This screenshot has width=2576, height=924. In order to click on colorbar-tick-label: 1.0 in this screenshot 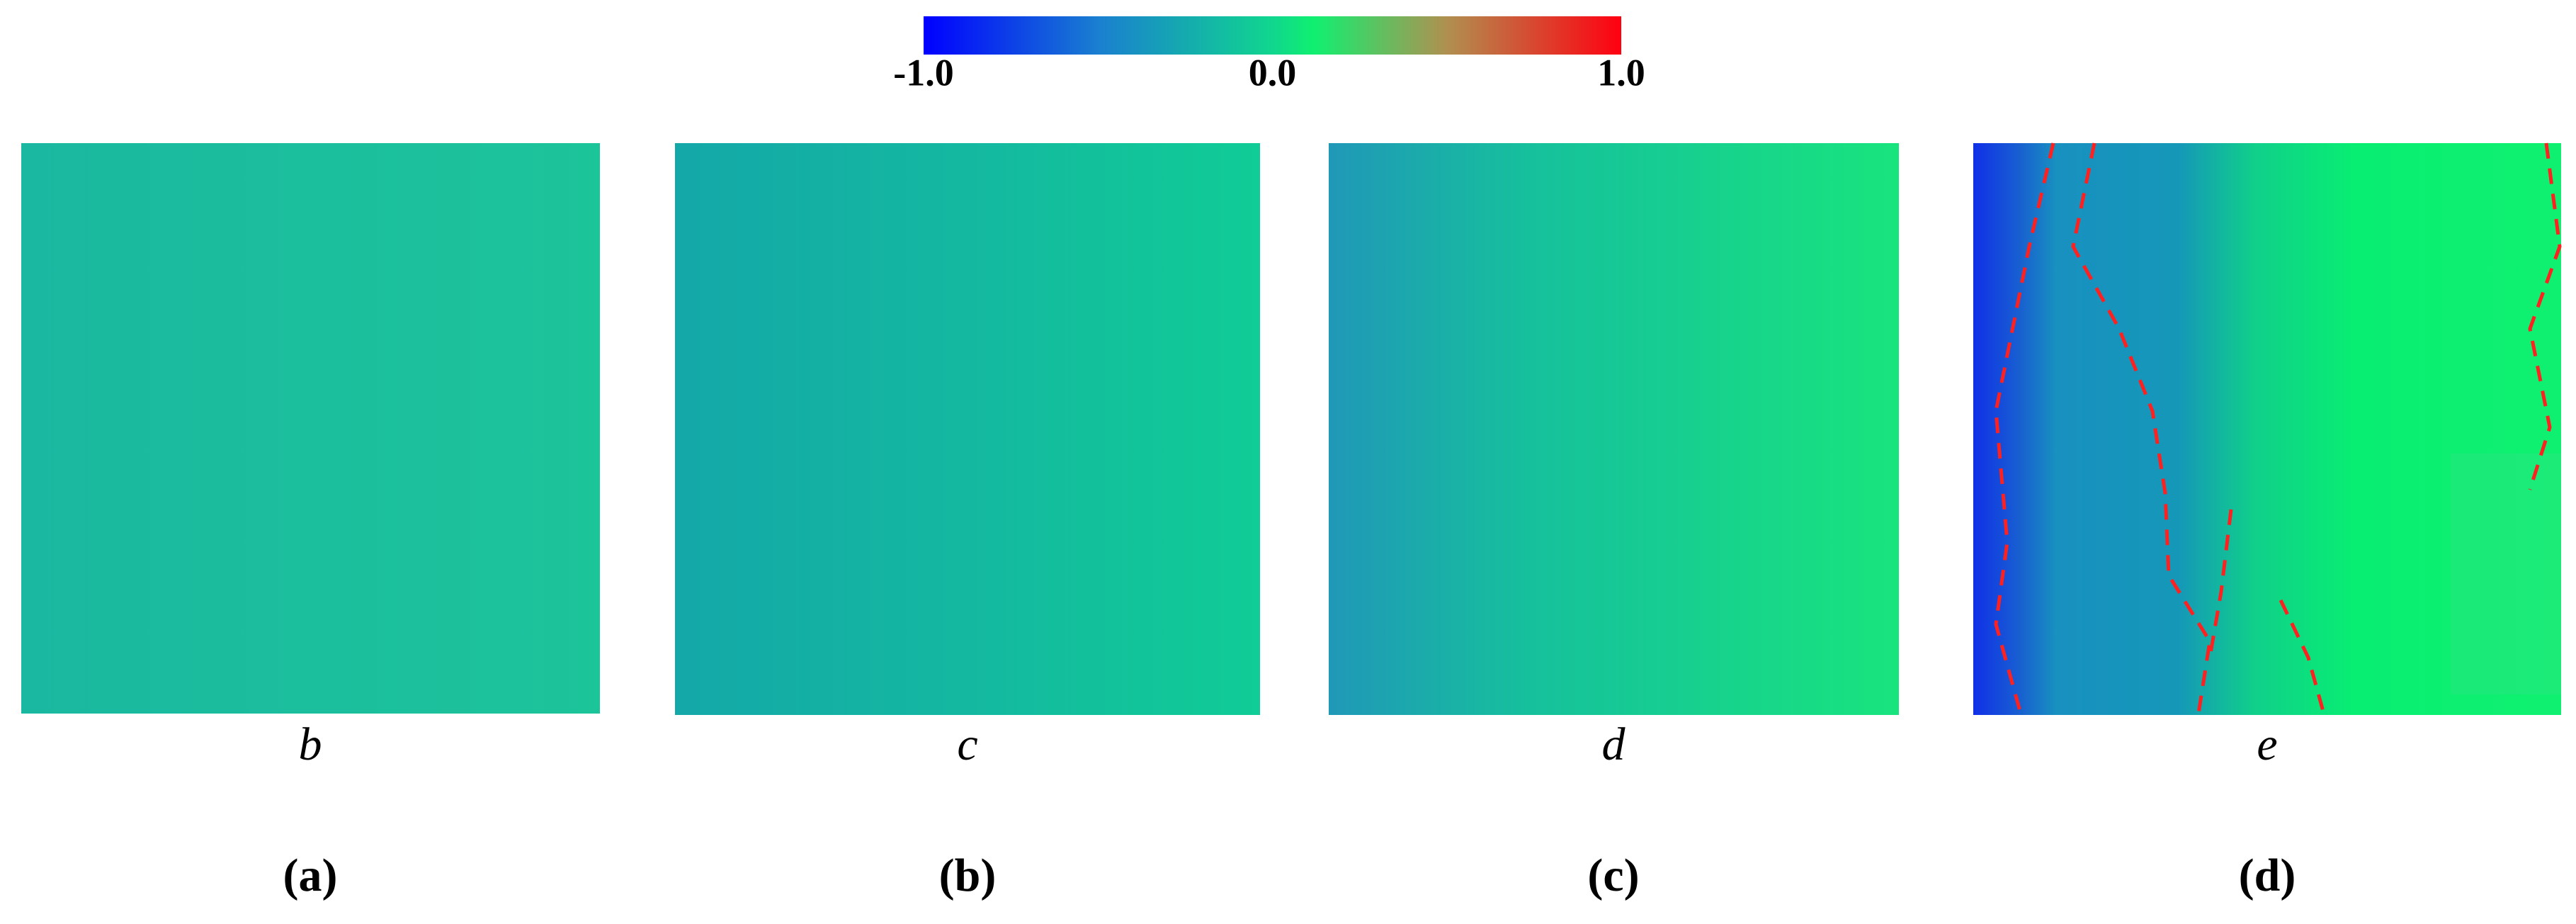, I will do `click(1621, 72)`.